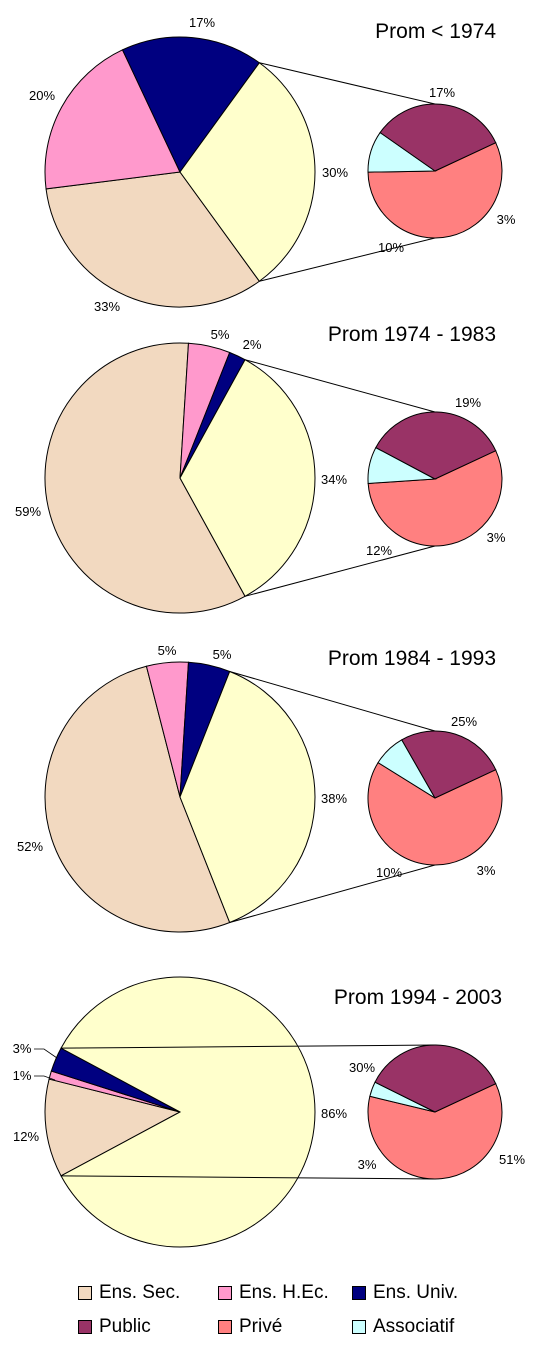 Image resolution: width=541 pixels, height=1354 pixels. What do you see at coordinates (26, 1136) in the screenshot?
I see `main-label-ens-sec: 12%` at bounding box center [26, 1136].